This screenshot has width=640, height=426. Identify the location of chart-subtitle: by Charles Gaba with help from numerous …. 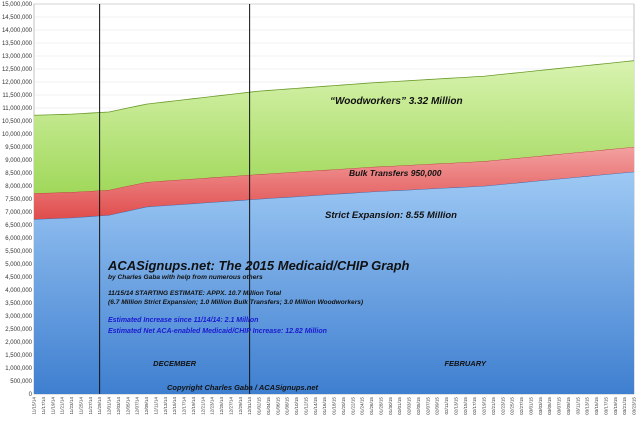
(185, 277).